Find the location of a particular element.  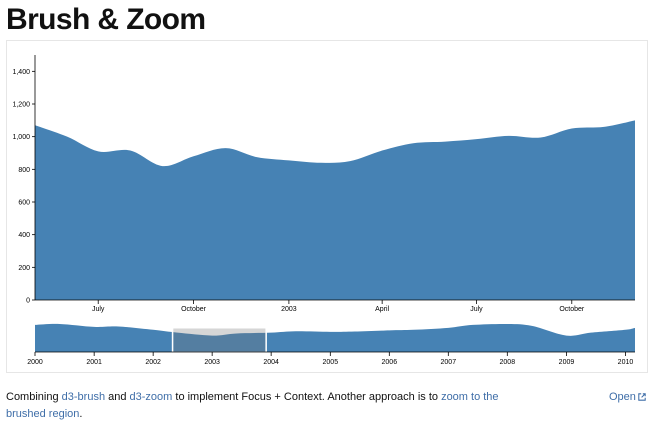

external-link-icon is located at coordinates (642, 397).